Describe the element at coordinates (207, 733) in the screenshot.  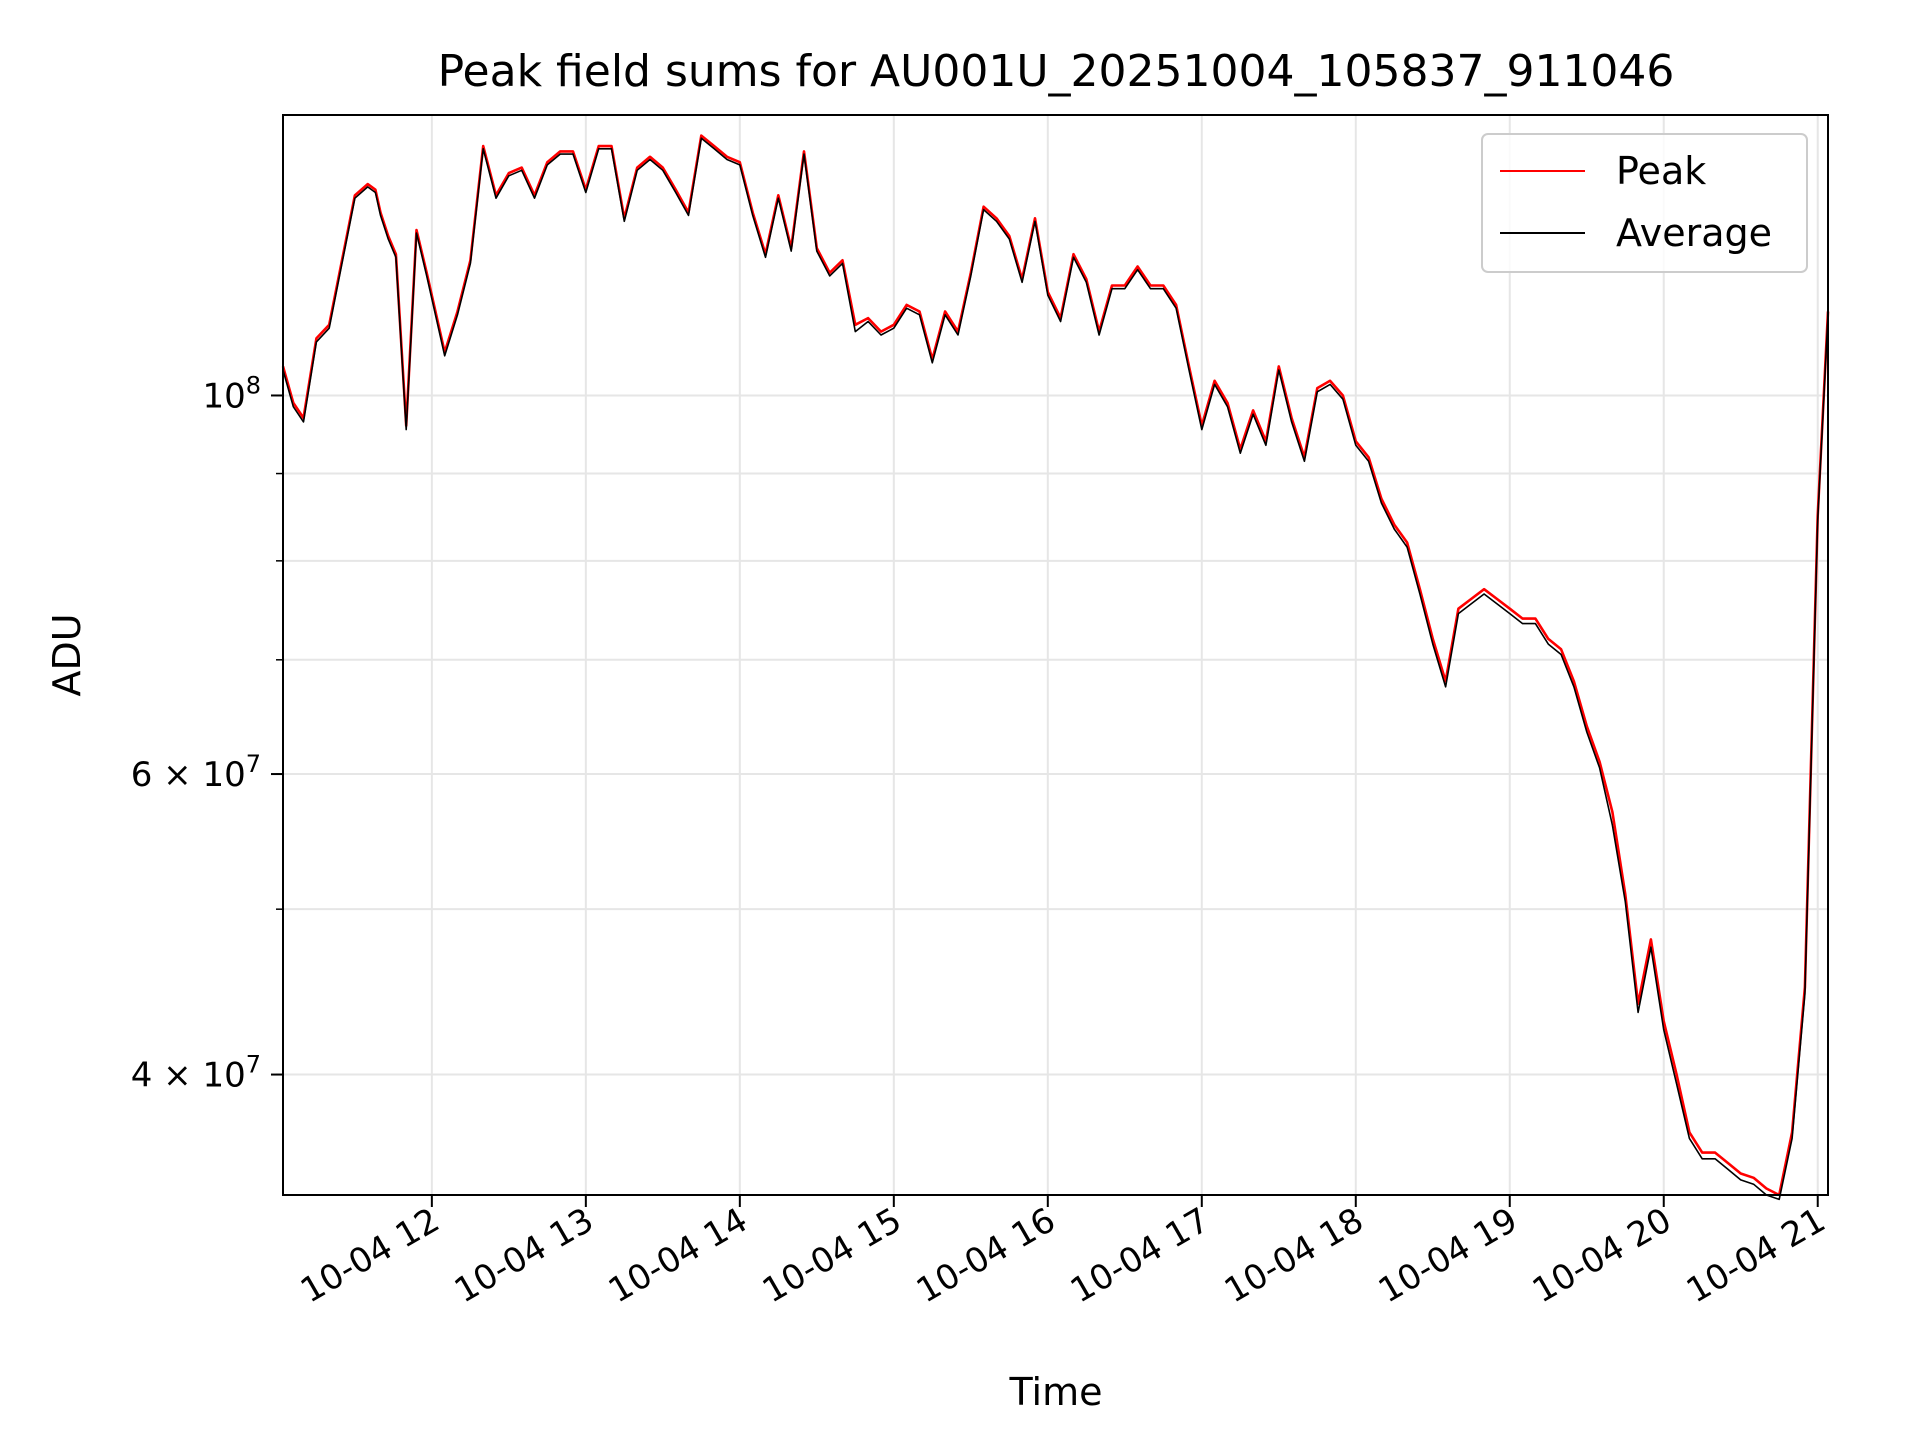
I see `y-axis-ticks: 108 6 × 107 4 × 107` at that location.